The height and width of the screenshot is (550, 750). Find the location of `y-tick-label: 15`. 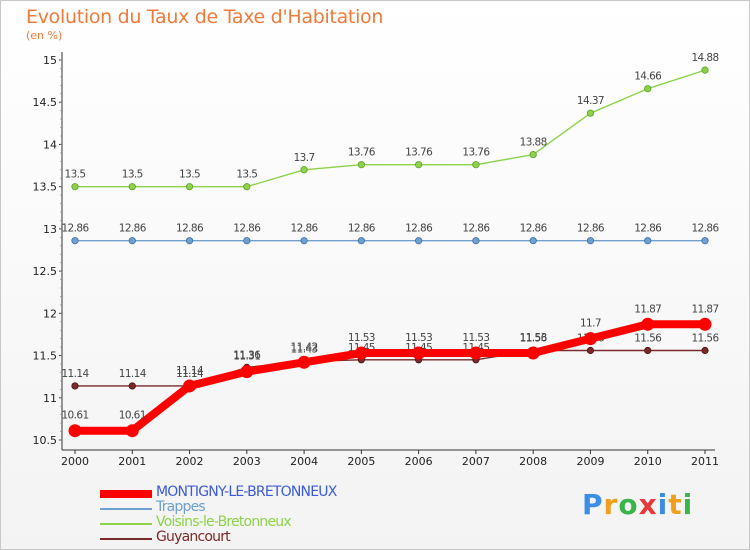

y-tick-label: 15 is located at coordinates (50, 60).